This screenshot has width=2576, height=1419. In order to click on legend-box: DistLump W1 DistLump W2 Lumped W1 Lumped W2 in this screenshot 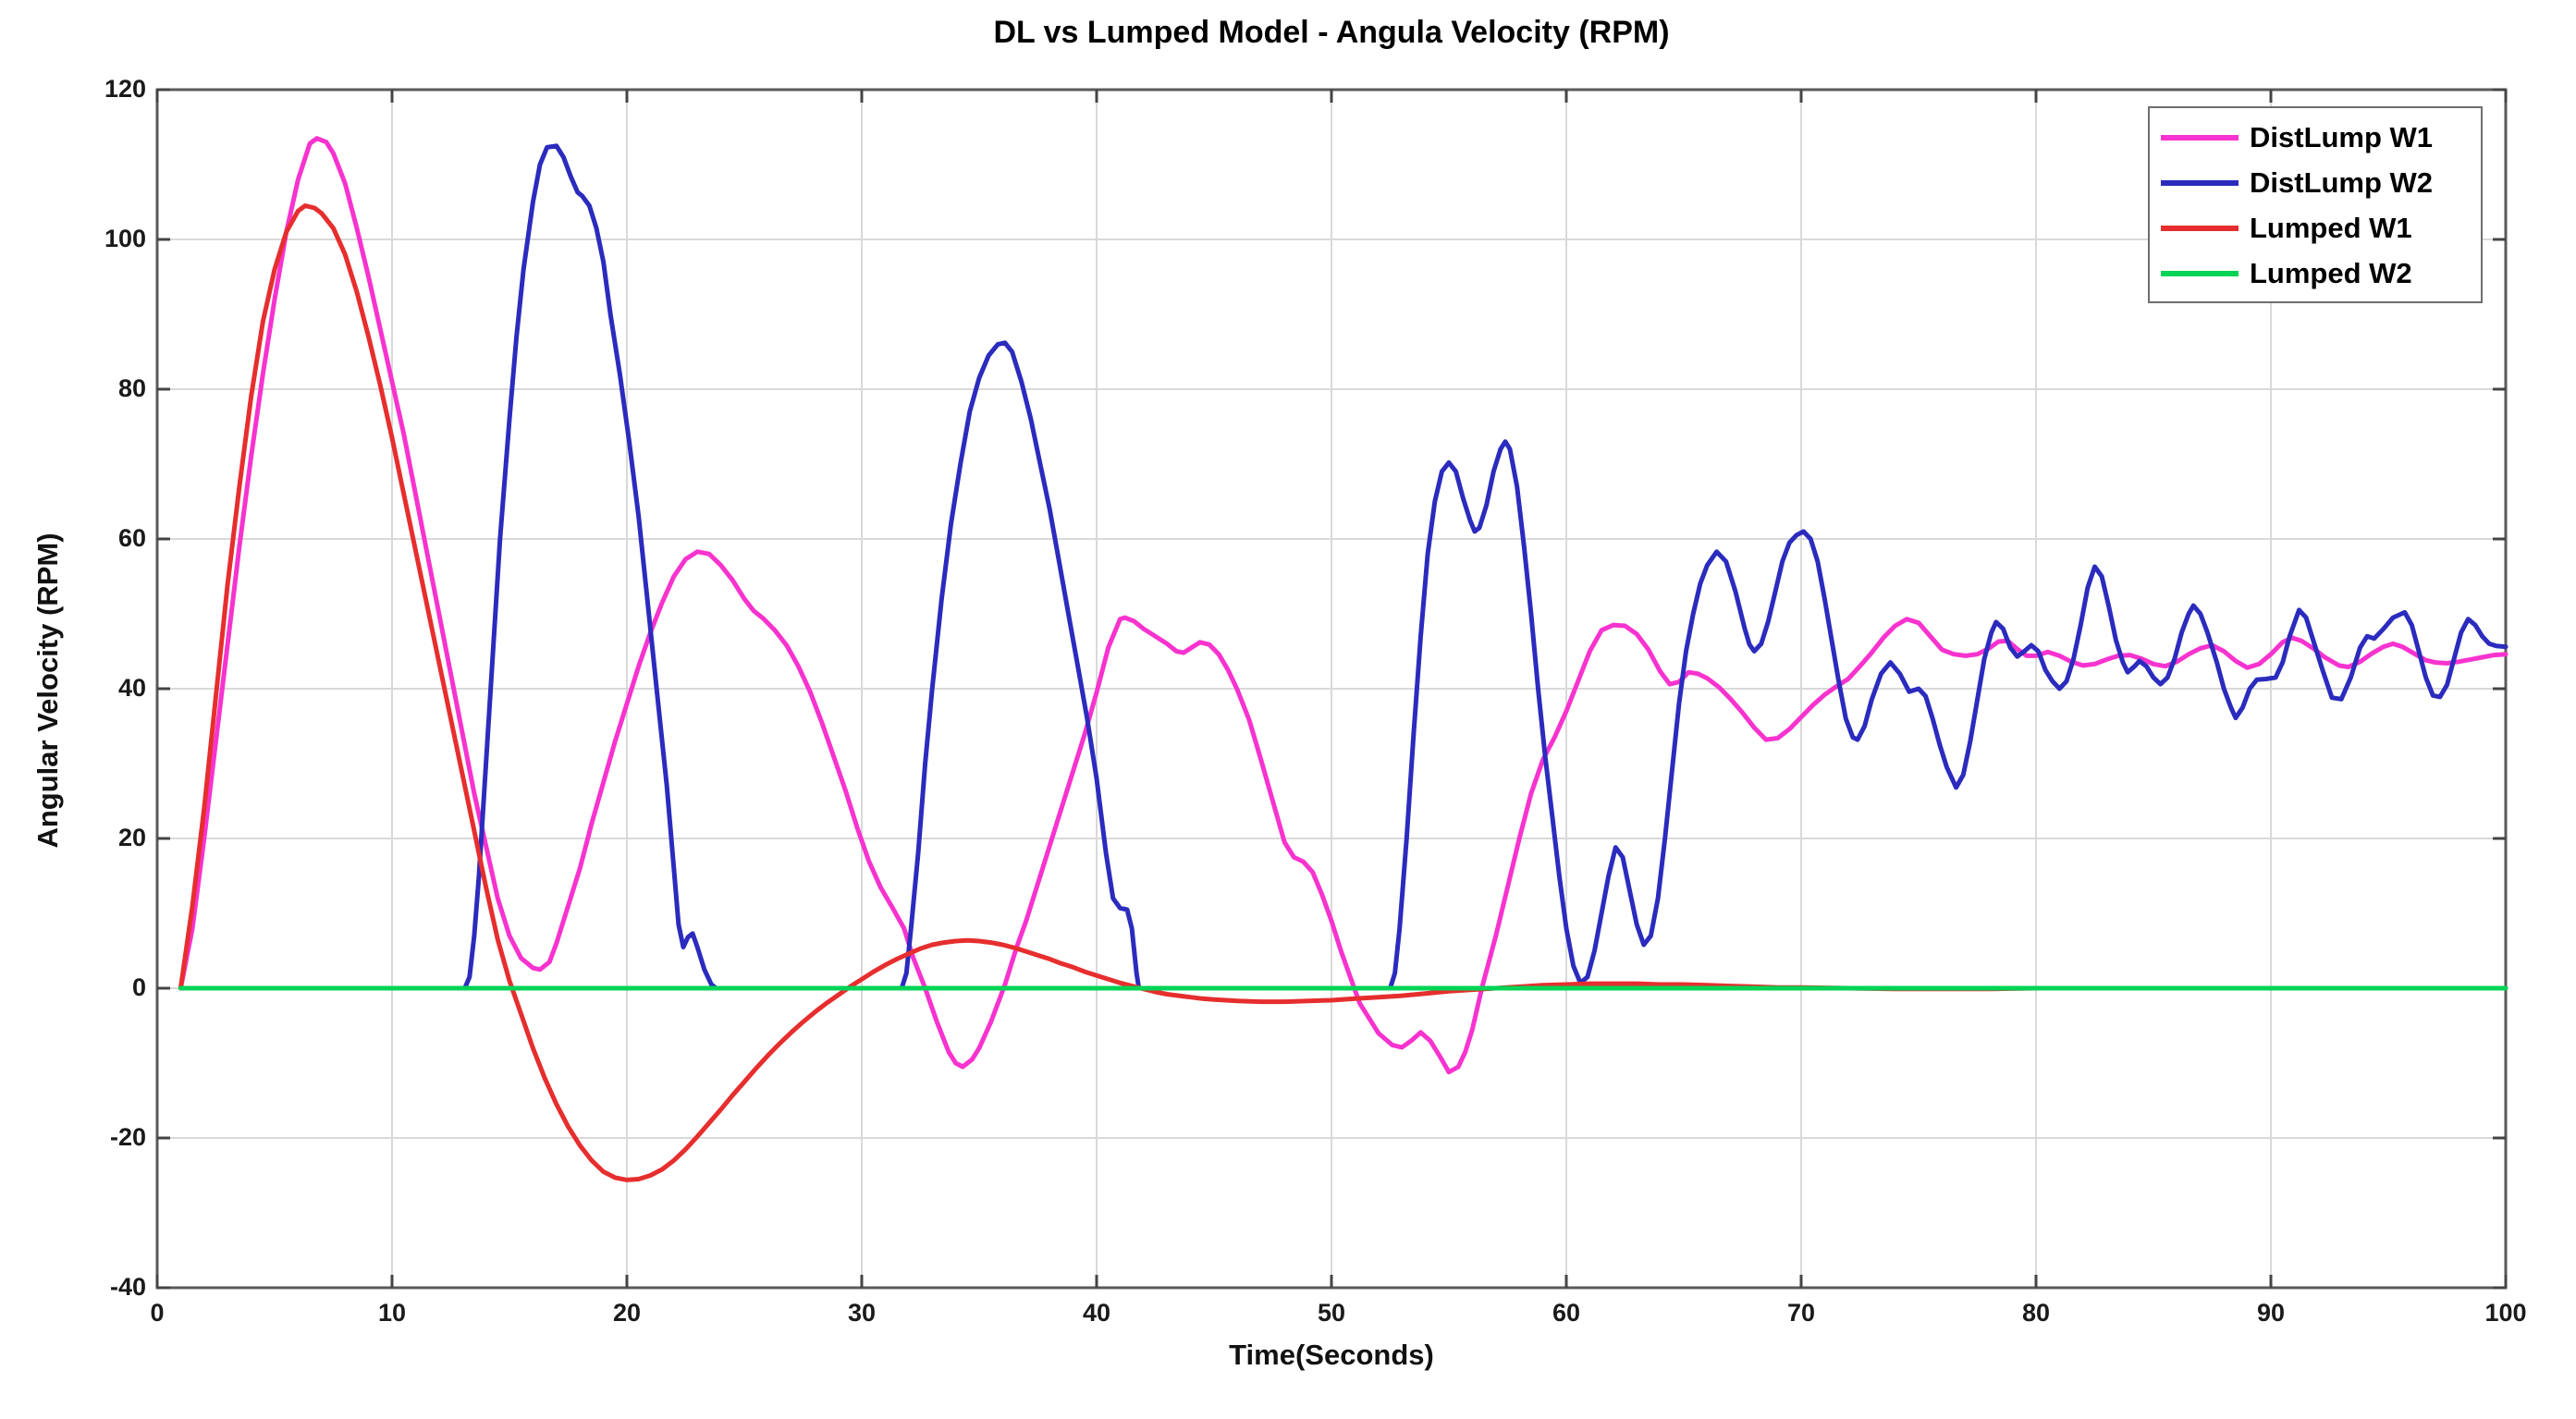, I will do `click(2316, 204)`.